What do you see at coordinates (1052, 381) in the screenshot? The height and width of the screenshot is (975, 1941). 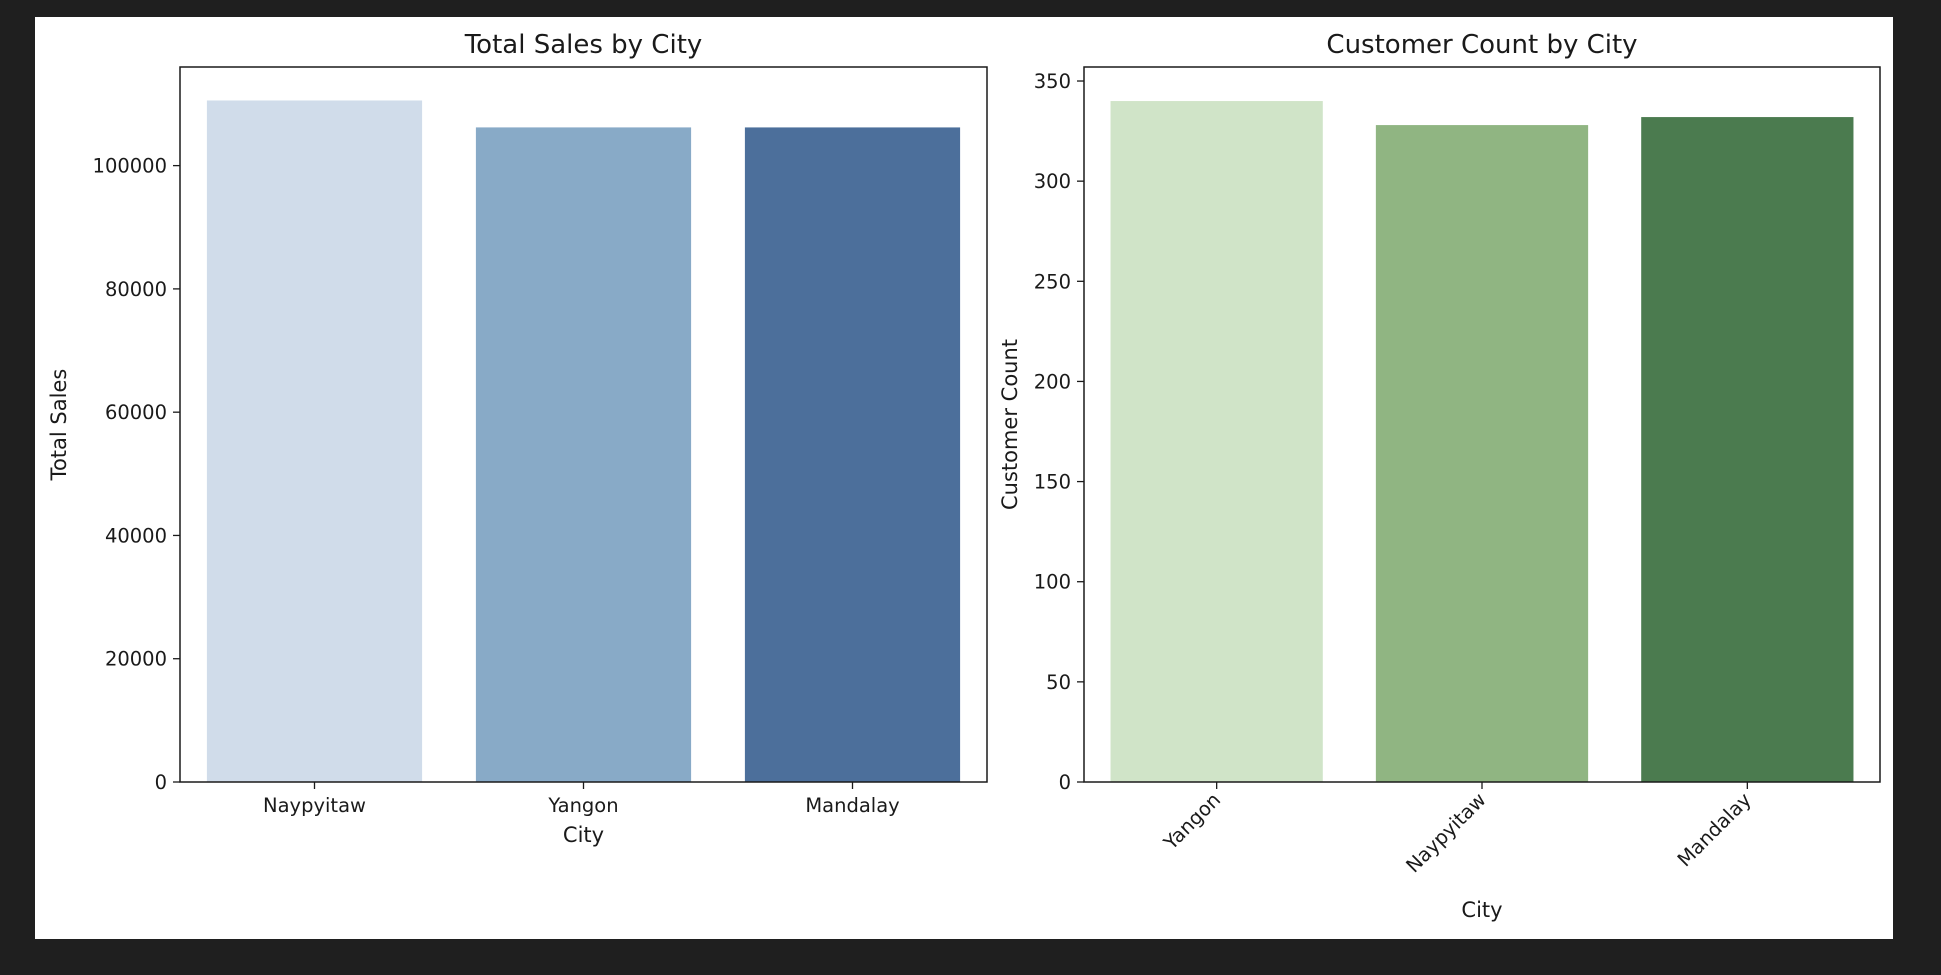 I see `y-tick-label: 200` at bounding box center [1052, 381].